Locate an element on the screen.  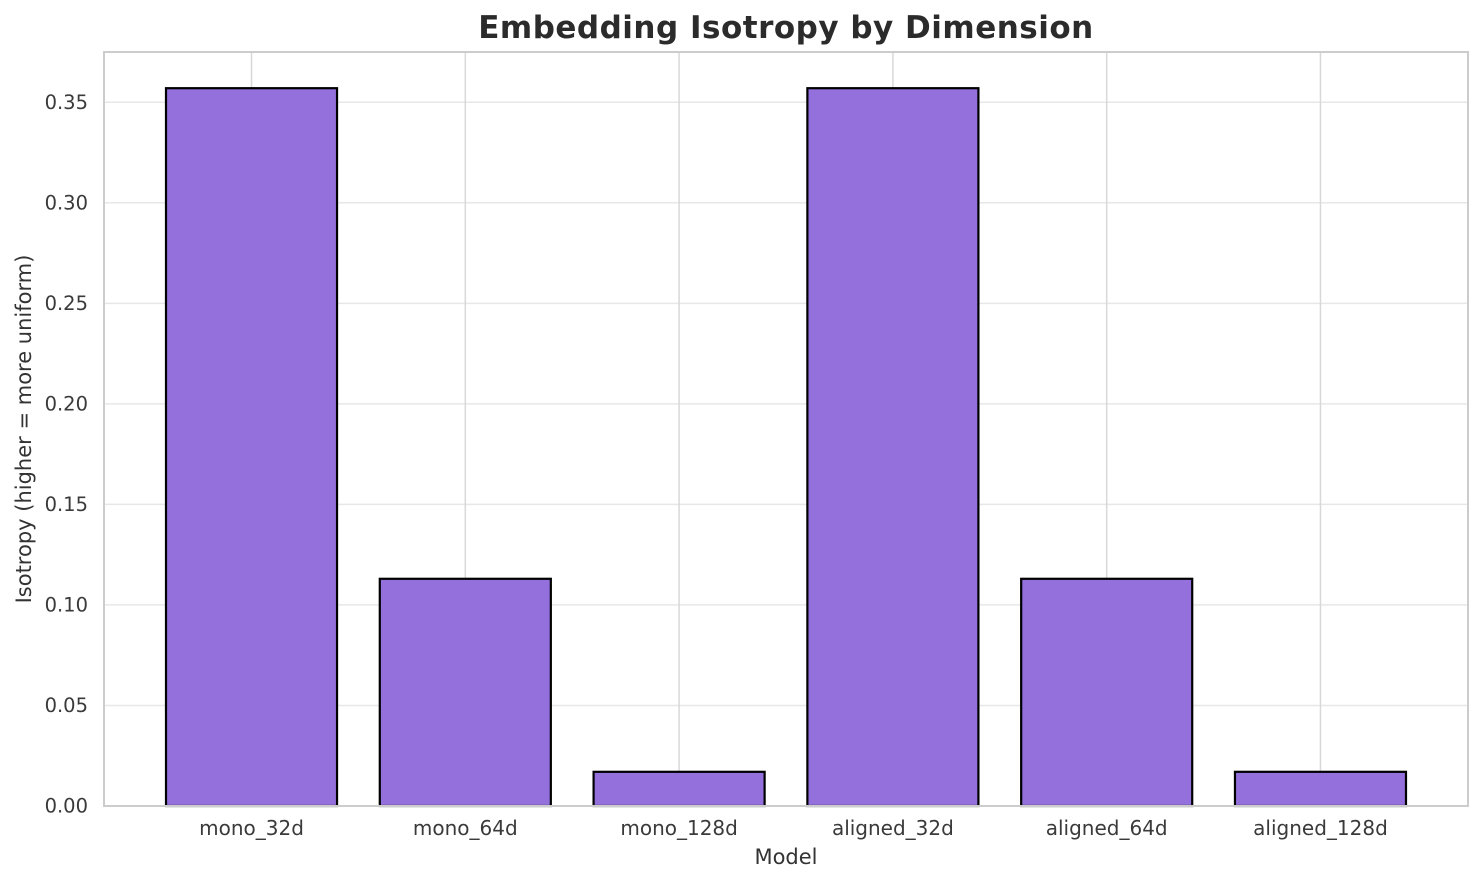
x-tick-label: mono_64d is located at coordinates (465, 828).